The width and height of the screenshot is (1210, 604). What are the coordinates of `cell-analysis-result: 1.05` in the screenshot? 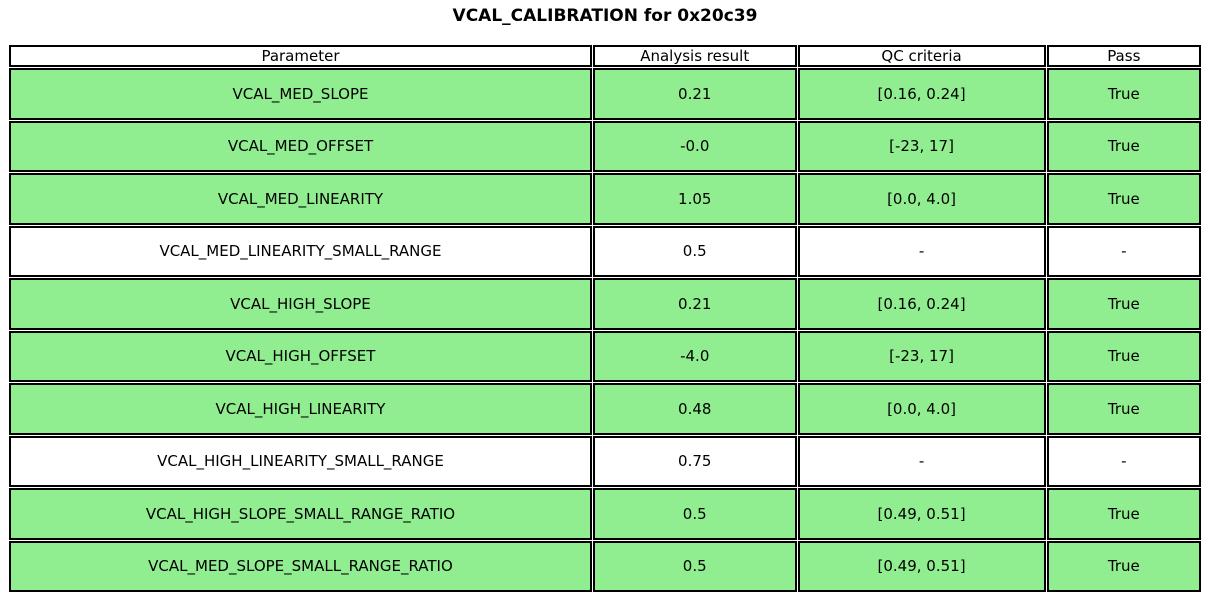 It's located at (694, 199).